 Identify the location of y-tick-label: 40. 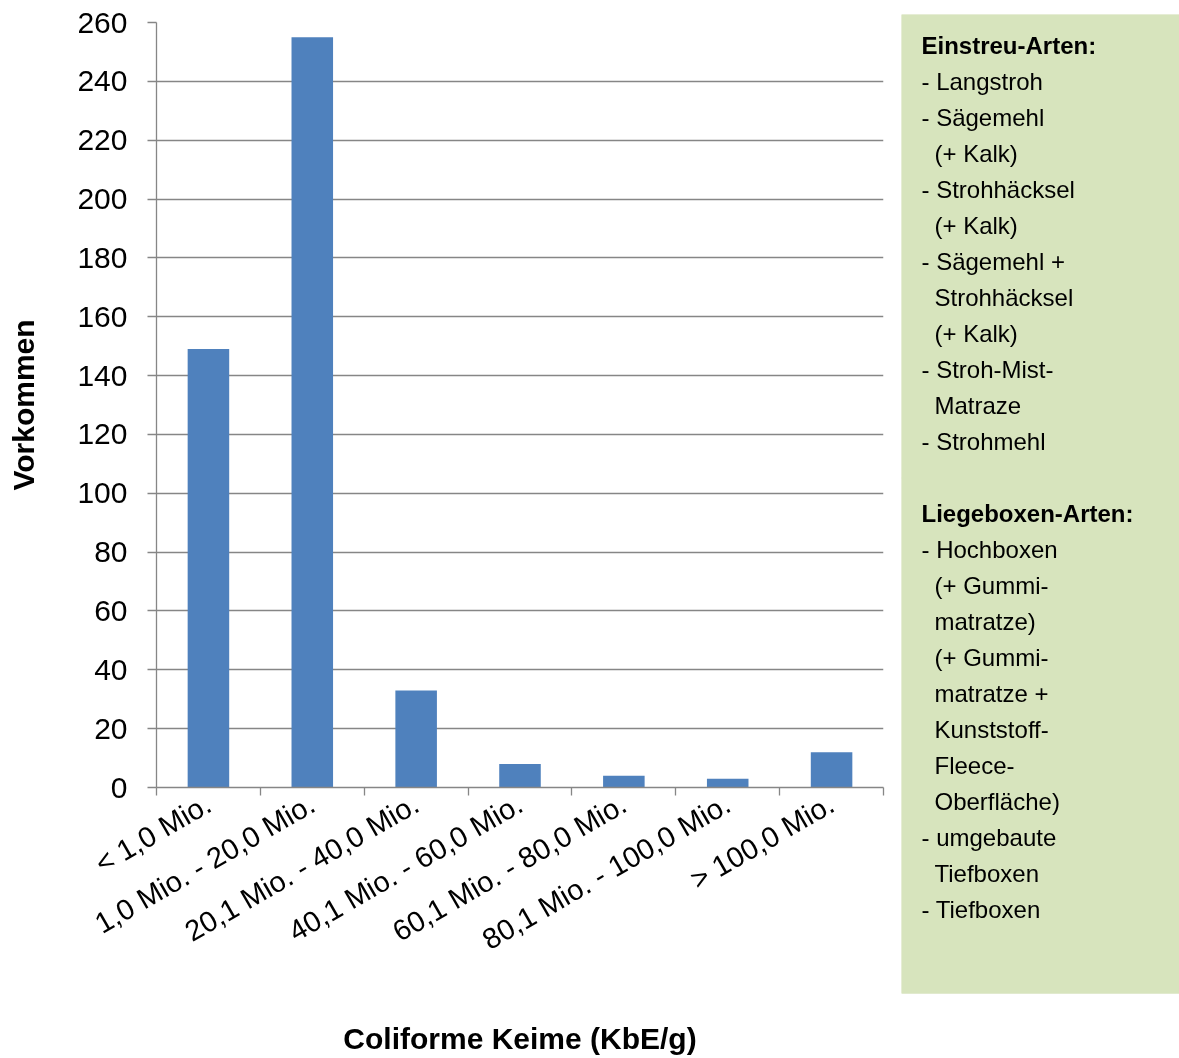
(111, 669).